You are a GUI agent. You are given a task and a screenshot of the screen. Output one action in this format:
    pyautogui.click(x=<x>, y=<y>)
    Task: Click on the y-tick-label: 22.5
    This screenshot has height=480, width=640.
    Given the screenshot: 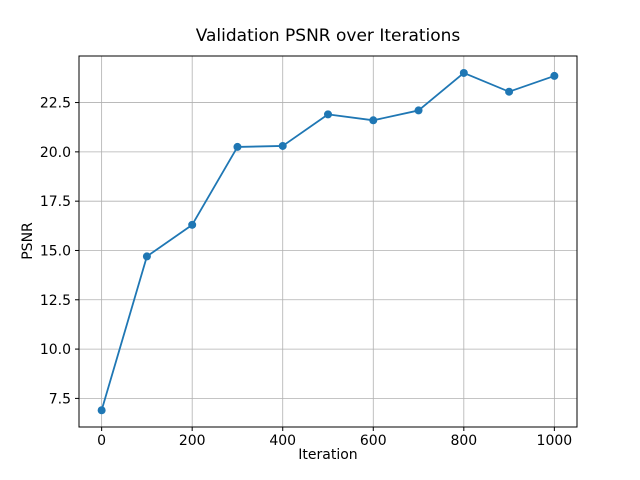 What is the action you would take?
    pyautogui.click(x=55, y=104)
    